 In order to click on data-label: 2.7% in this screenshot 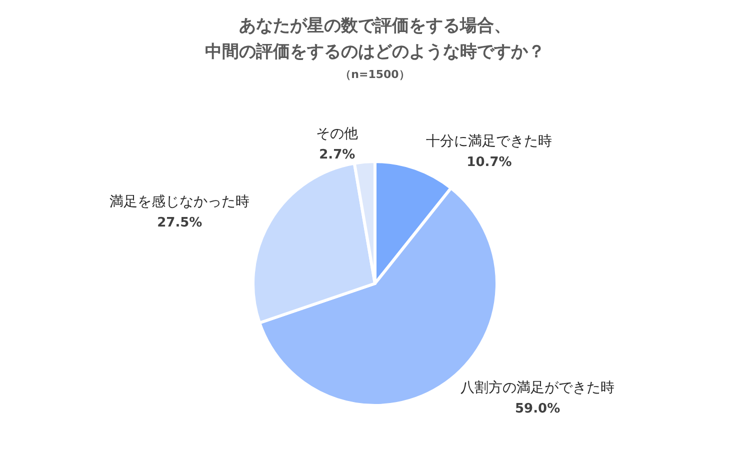, I will do `click(337, 155)`.